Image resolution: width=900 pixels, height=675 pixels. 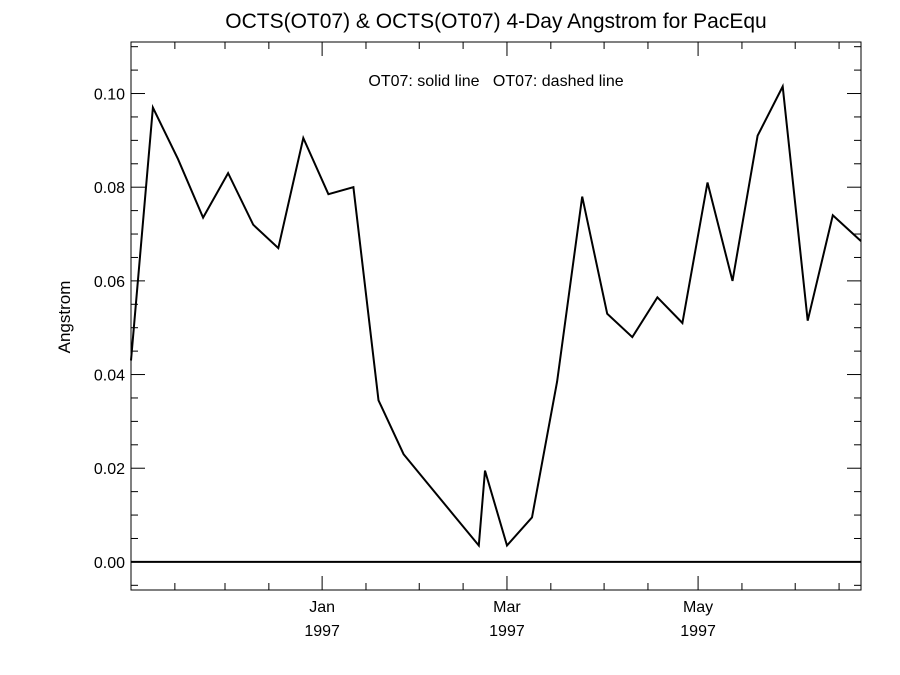 I want to click on y-tick-label: 0.10, so click(x=109, y=95).